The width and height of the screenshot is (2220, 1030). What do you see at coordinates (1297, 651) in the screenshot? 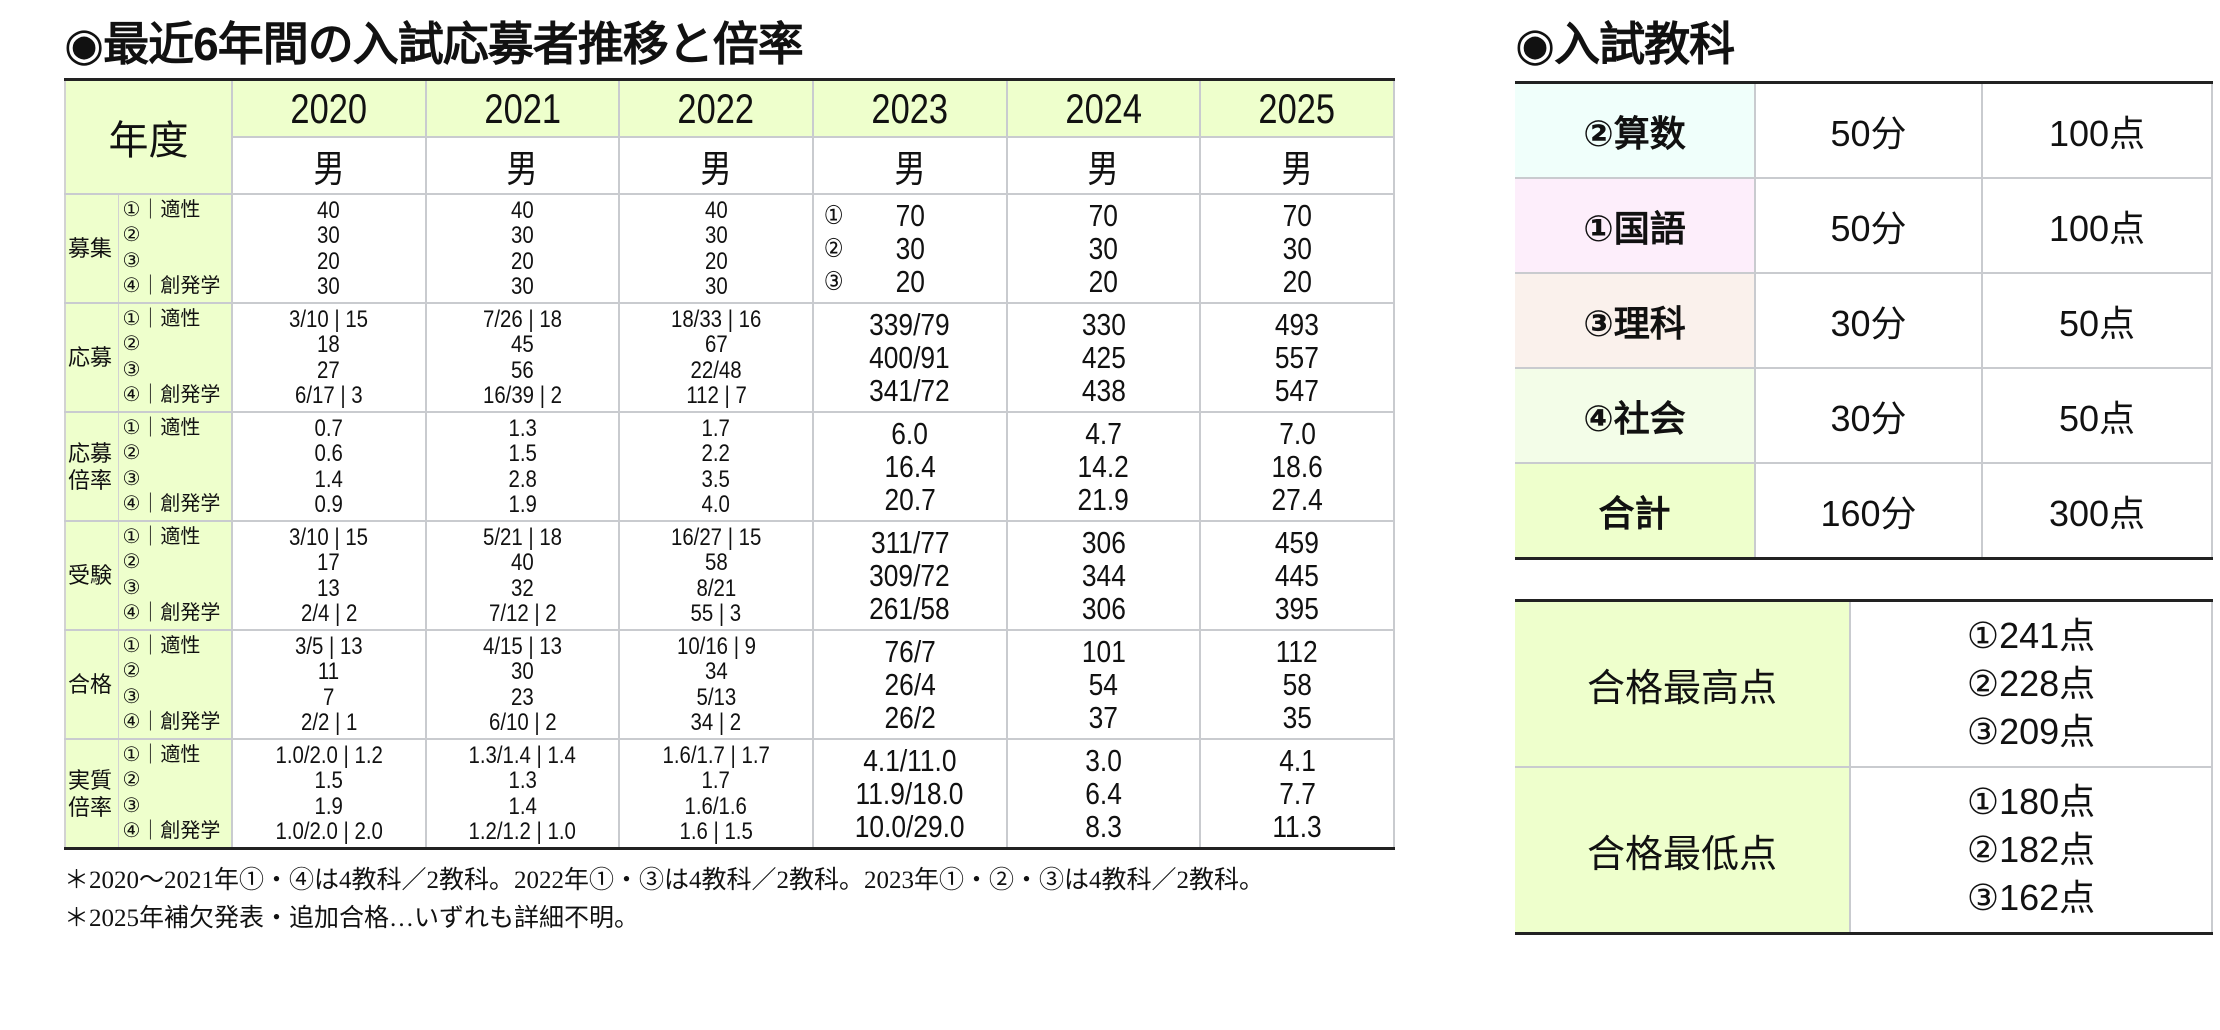
I see `cell-line: 112` at bounding box center [1297, 651].